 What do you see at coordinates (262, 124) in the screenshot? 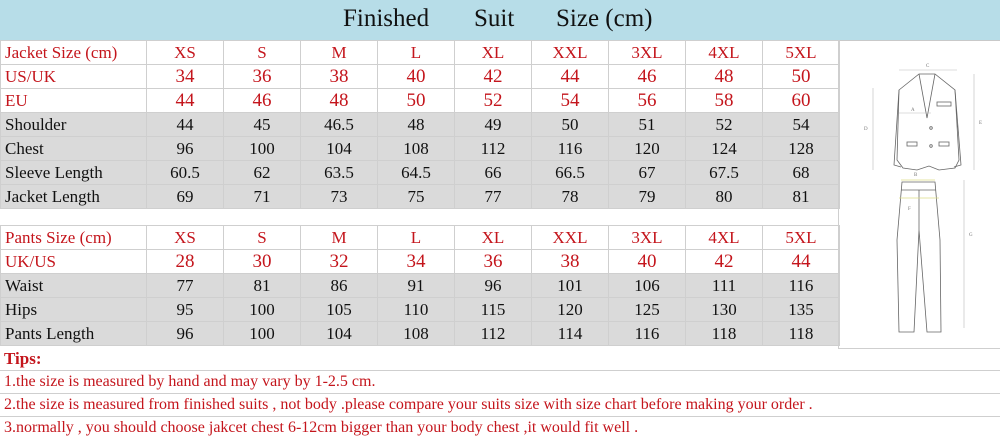
I see `table-cell: 45` at bounding box center [262, 124].